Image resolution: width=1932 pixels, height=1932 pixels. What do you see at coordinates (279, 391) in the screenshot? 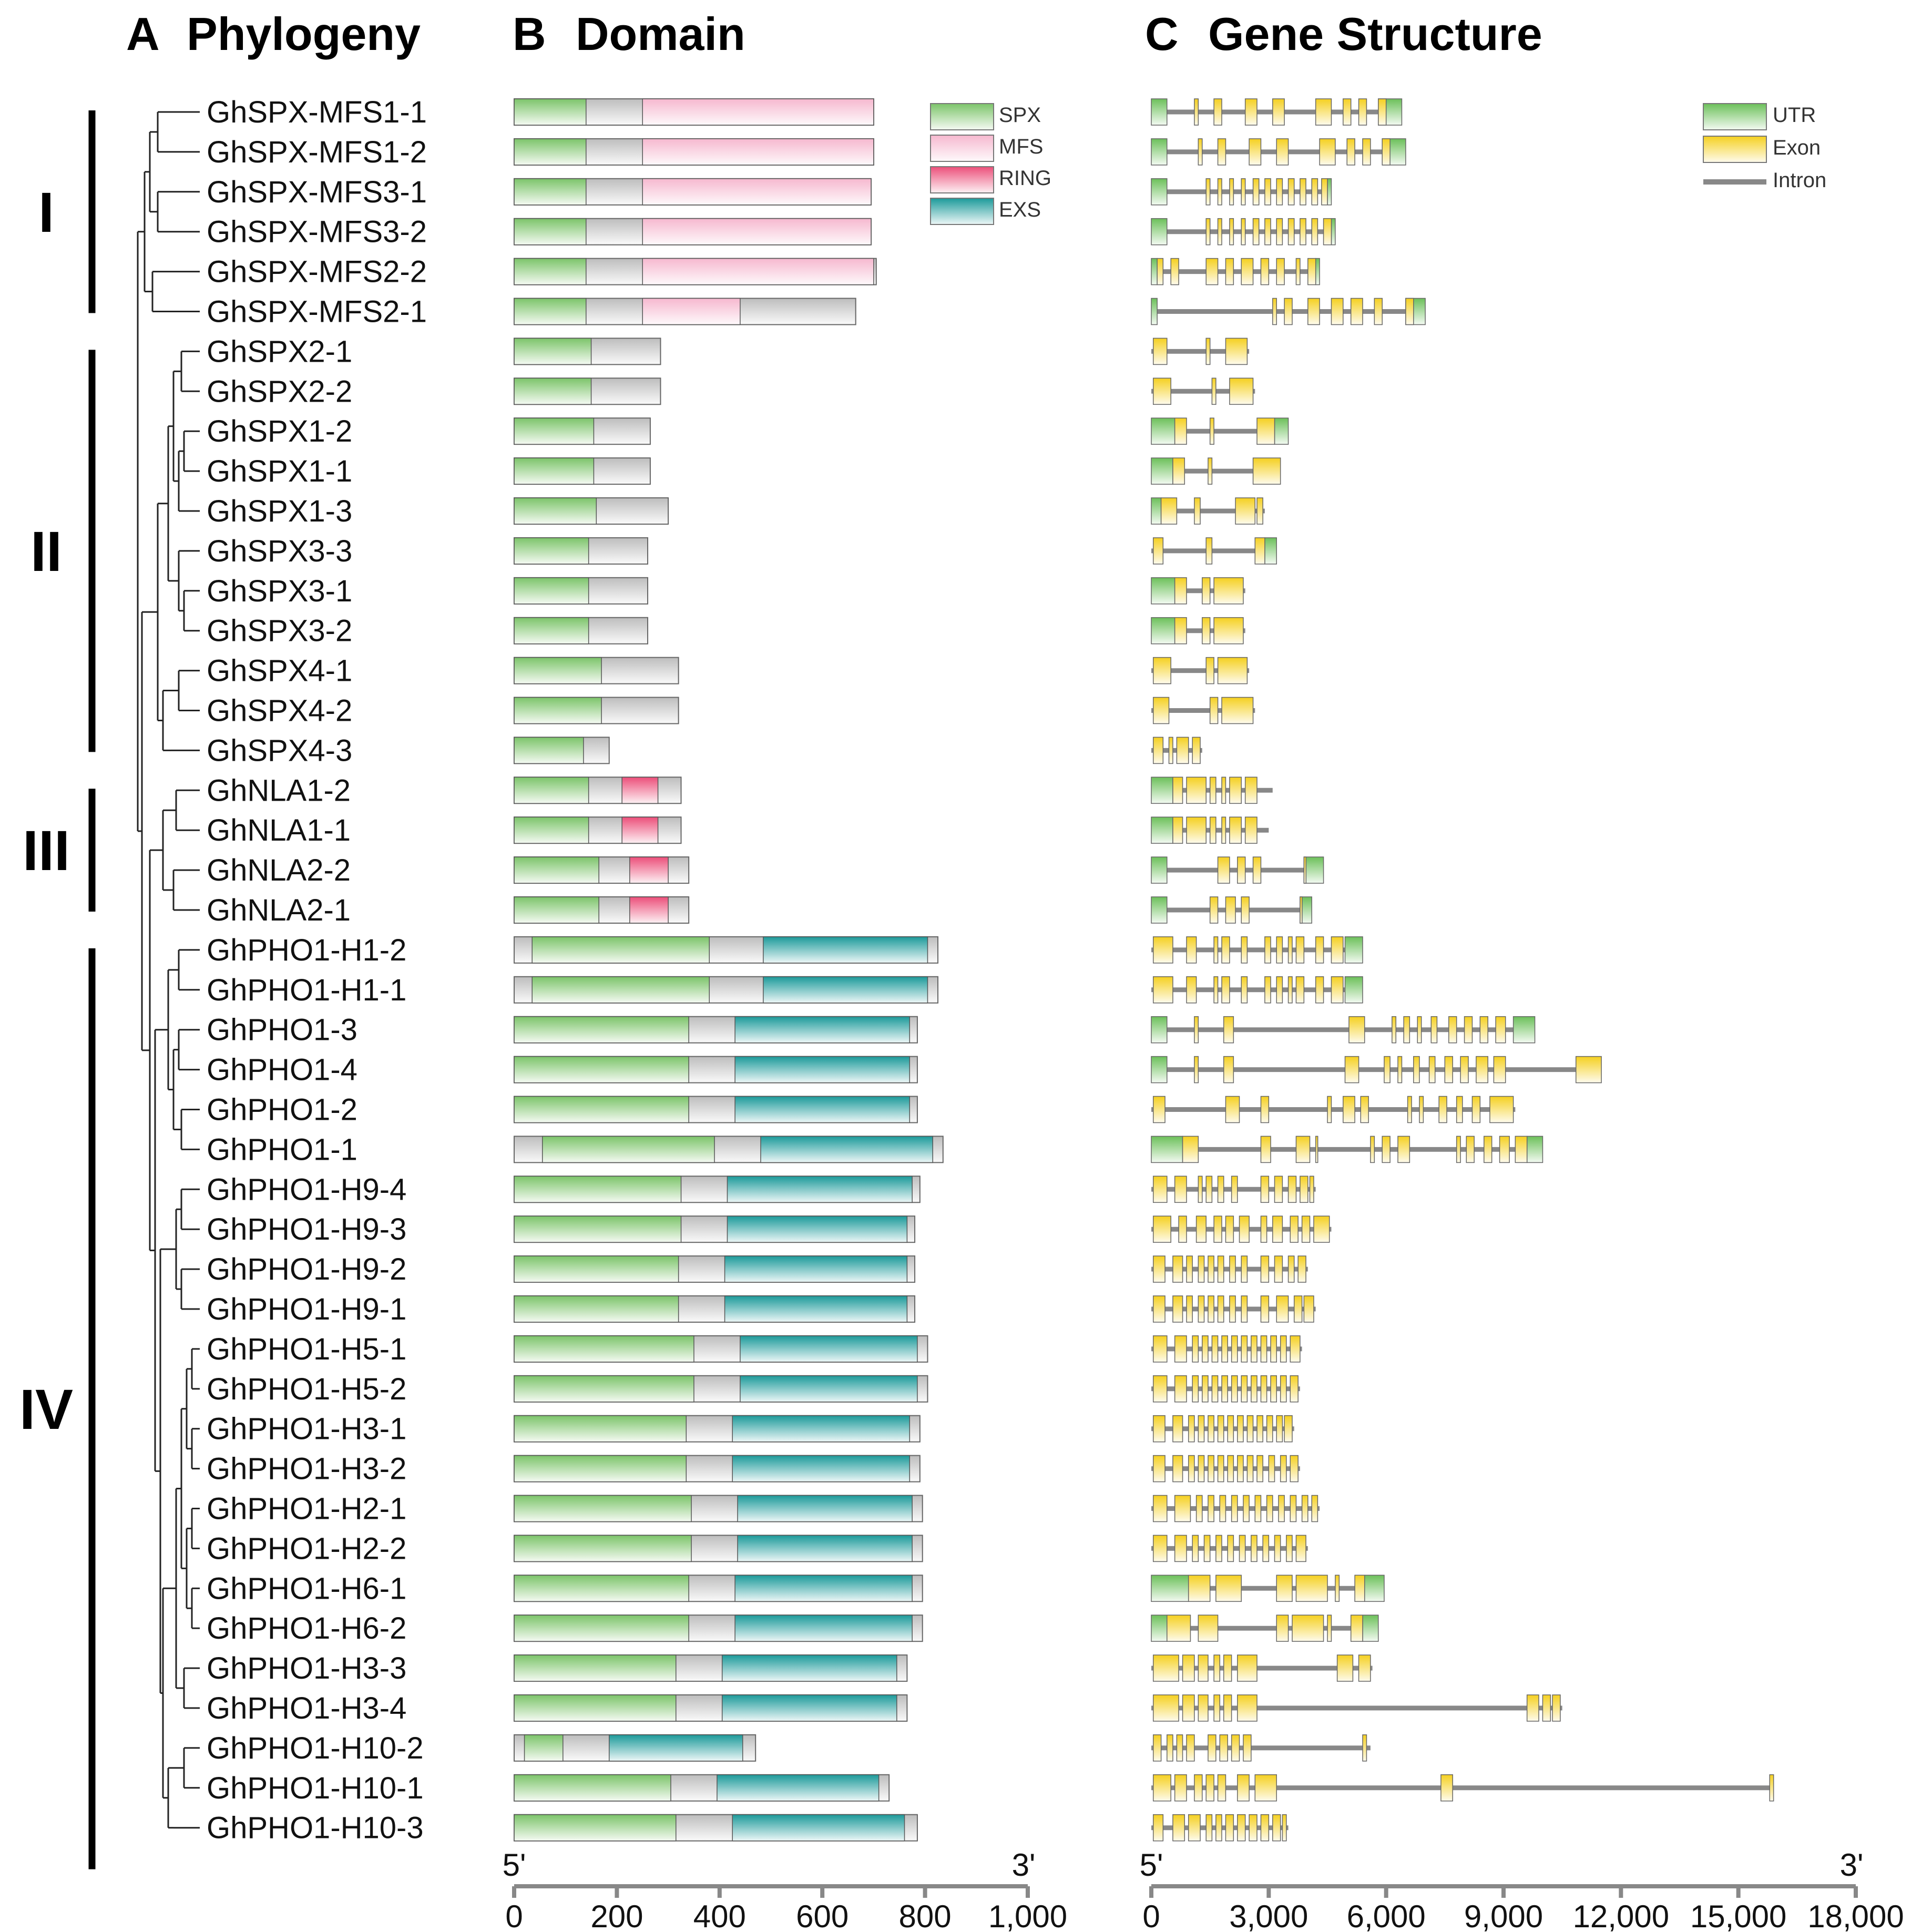
I see `gene-label: GhSPX2-2` at bounding box center [279, 391].